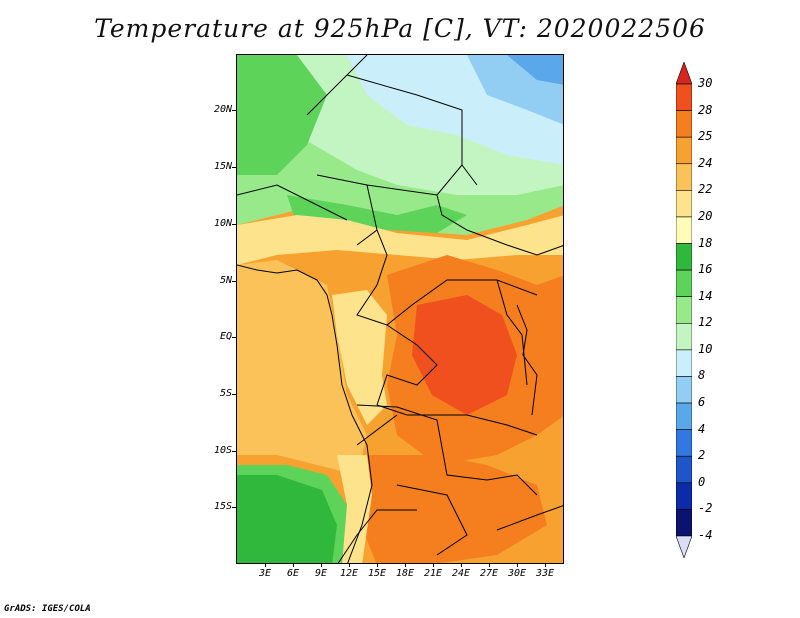 This screenshot has height=618, width=800. Describe the element at coordinates (433, 573) in the screenshot. I see `x-axis-label: 21E` at that location.